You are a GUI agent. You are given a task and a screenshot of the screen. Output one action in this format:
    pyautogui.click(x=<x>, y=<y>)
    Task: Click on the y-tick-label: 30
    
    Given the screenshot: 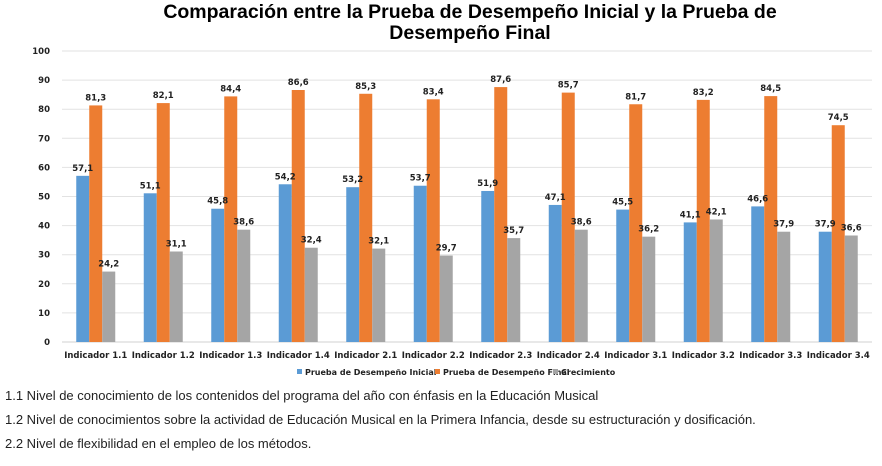 What is the action you would take?
    pyautogui.click(x=44, y=256)
    